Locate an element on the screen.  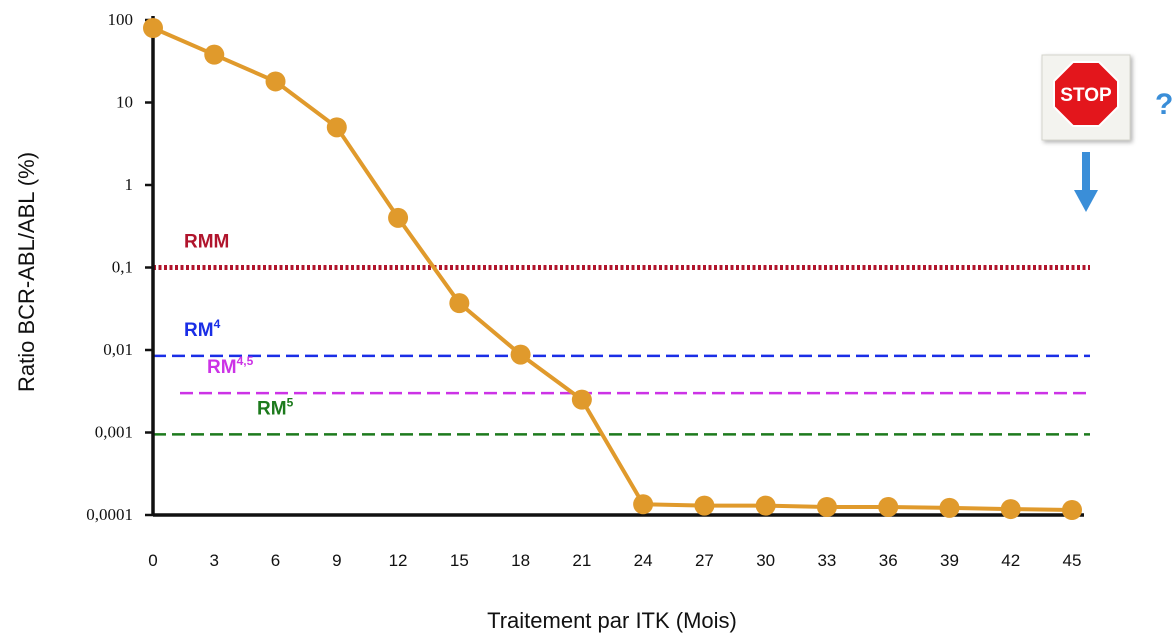
y-tick-label: 0,001 is located at coordinates (114, 432).